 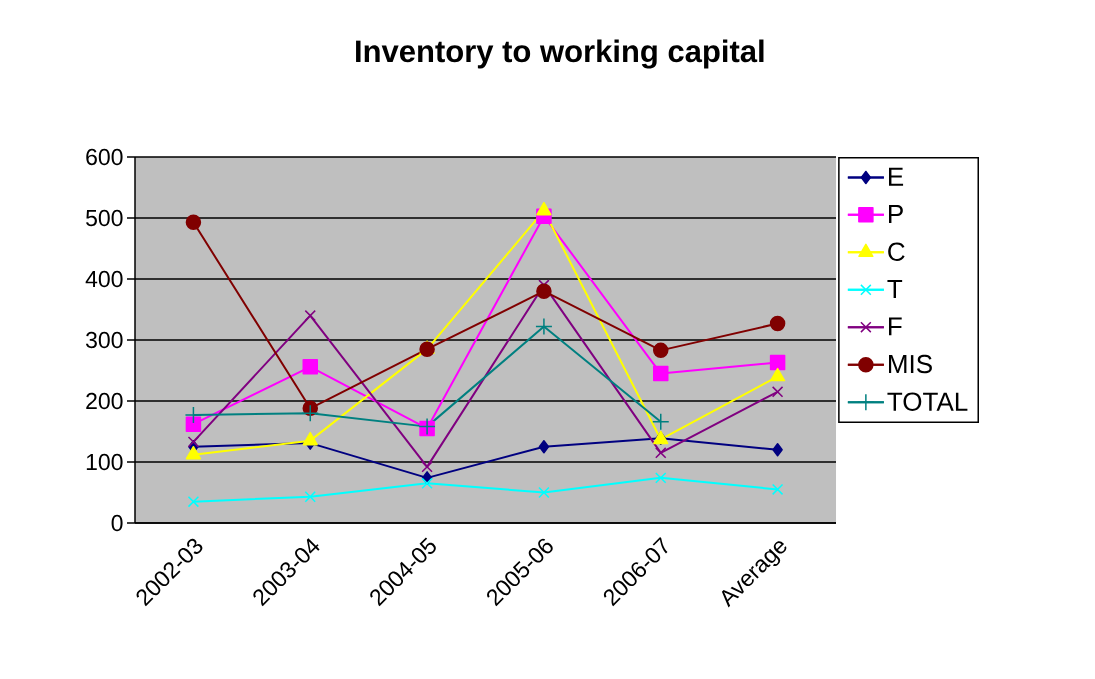 I want to click on legend-label: TOTAL, so click(x=927, y=401).